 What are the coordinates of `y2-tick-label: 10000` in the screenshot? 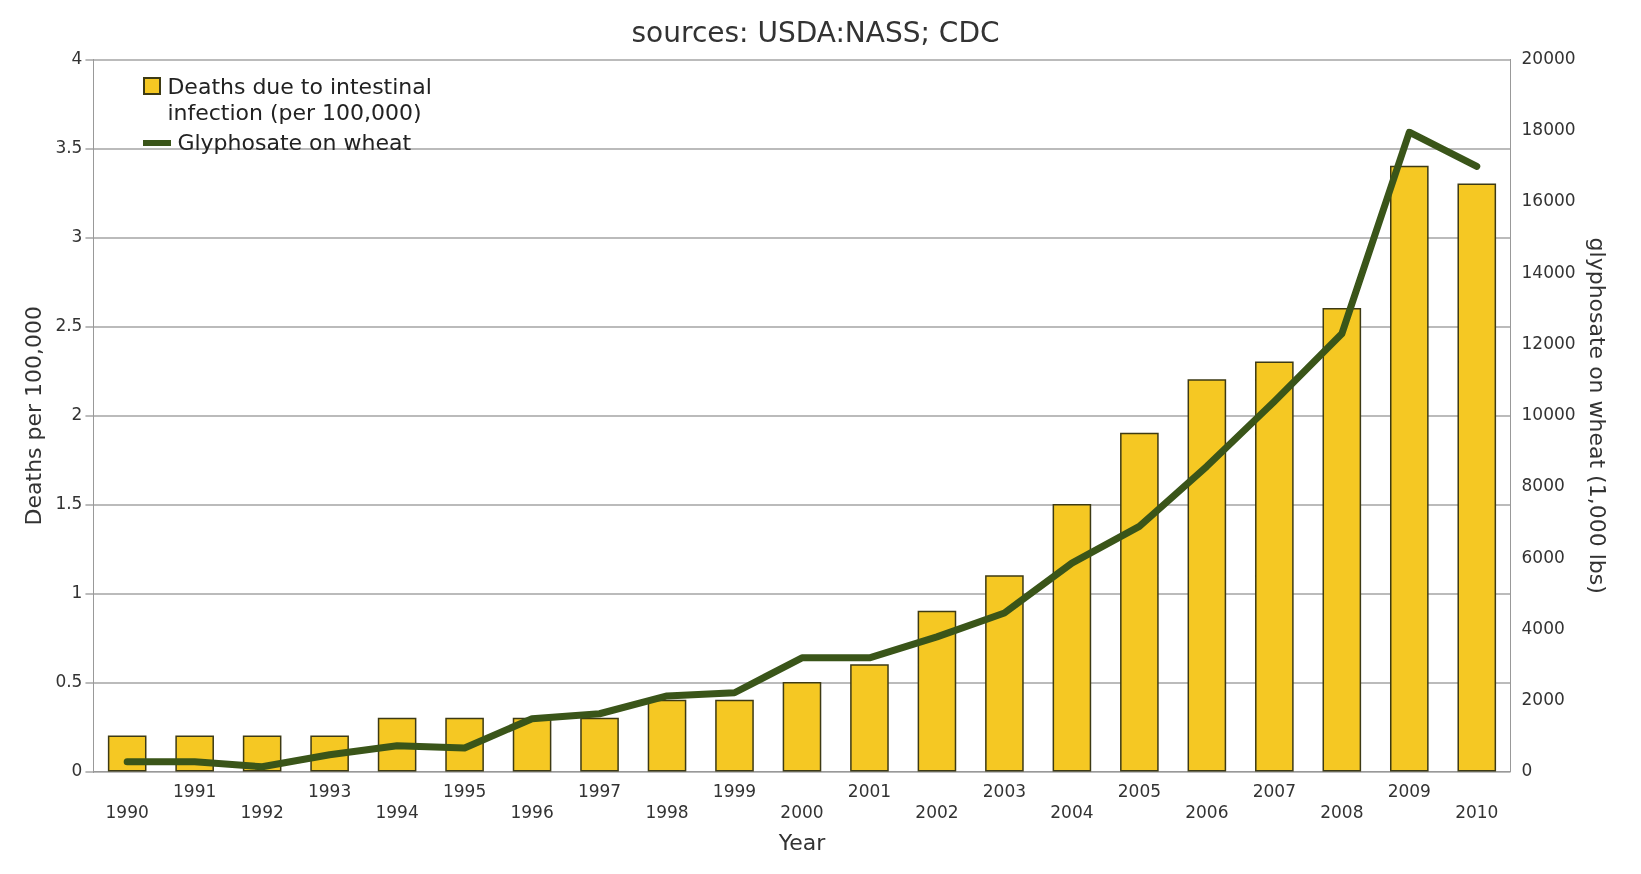 It's located at (1548, 414).